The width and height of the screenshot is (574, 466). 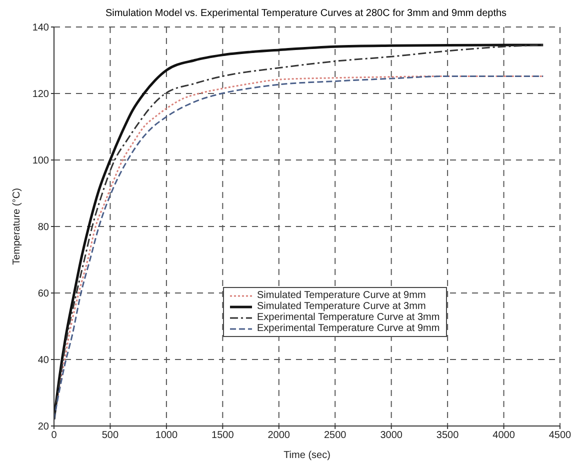 I want to click on x-tick-label: 0, so click(x=54, y=436).